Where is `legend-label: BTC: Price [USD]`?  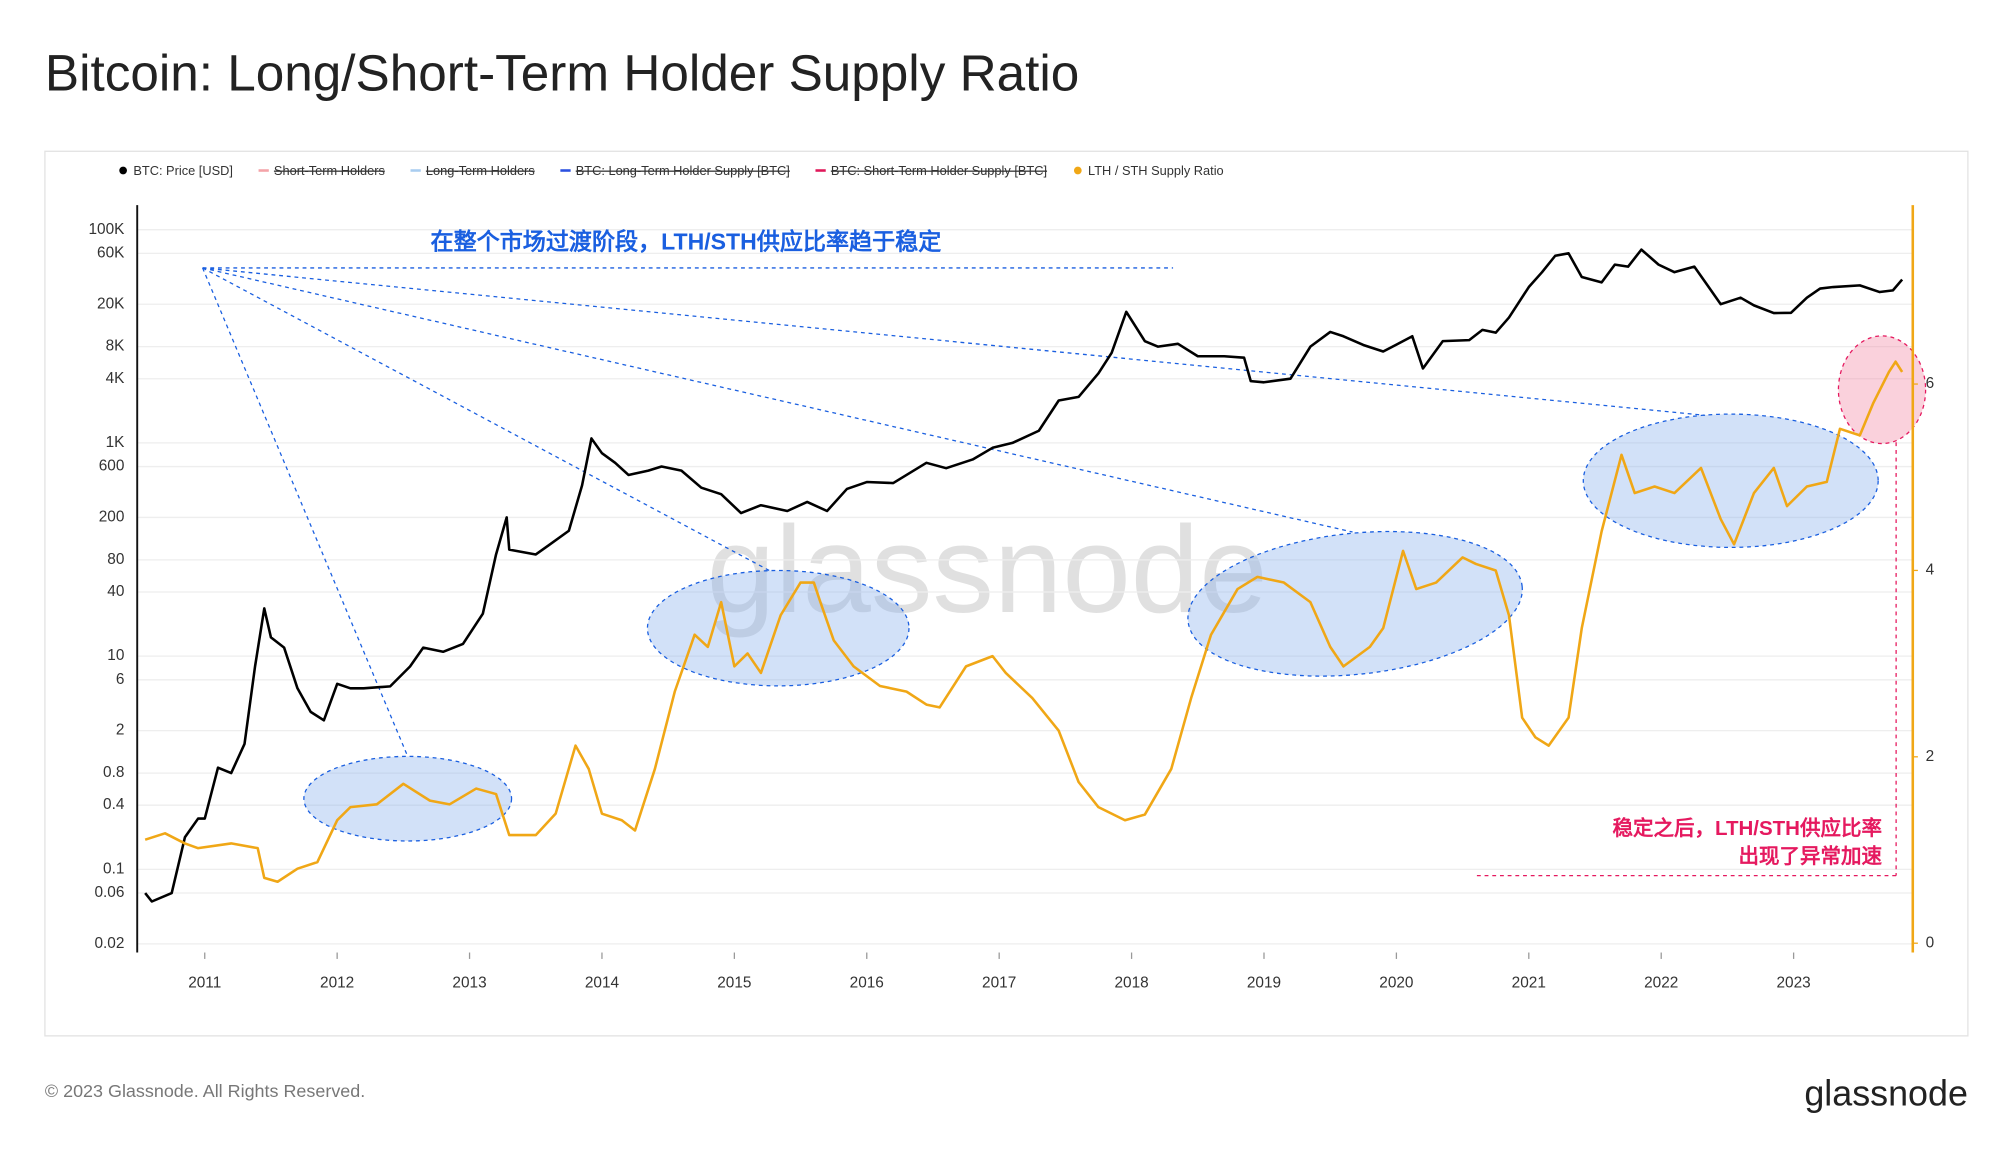
legend-label: BTC: Price [USD] is located at coordinates (183, 170).